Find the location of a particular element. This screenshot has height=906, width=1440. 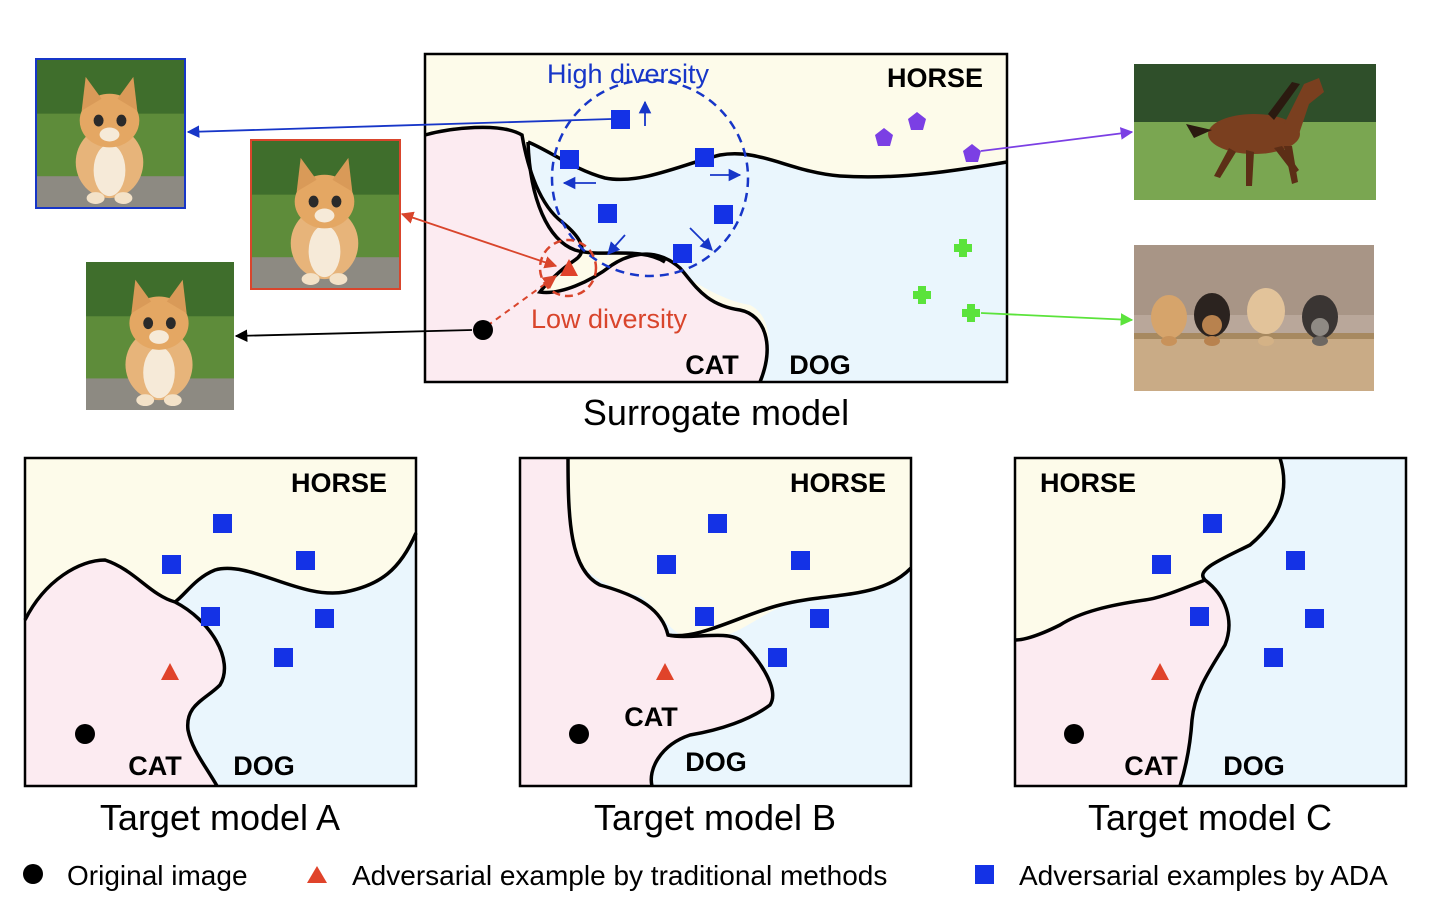

surrogate-cat-region is located at coordinates (596, 254).